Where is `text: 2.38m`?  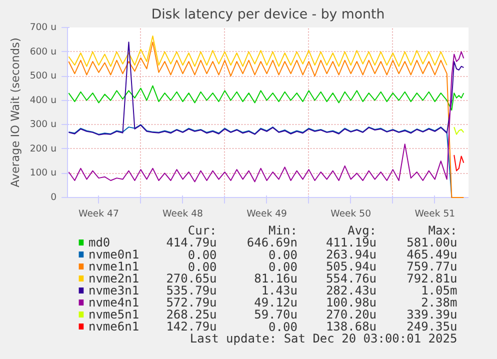
text: 2.38m is located at coordinates (439, 303).